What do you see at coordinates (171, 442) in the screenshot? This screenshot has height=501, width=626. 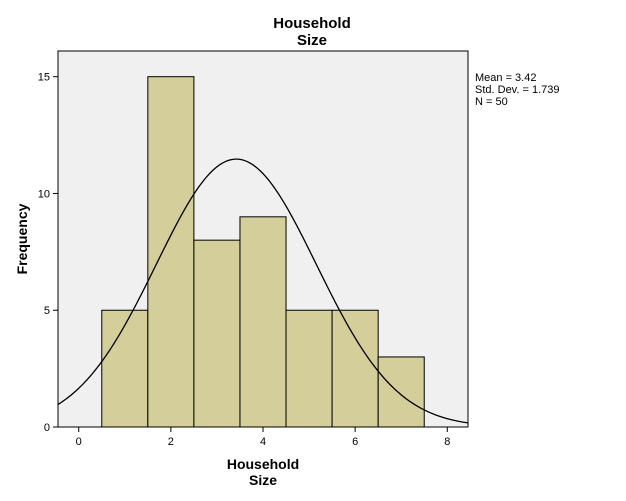 I see `x-tick-label-1: 2` at bounding box center [171, 442].